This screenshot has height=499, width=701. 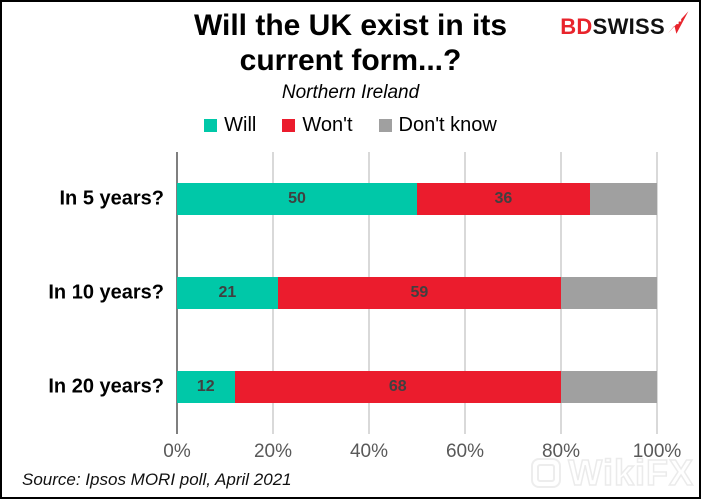 What do you see at coordinates (106, 386) in the screenshot?
I see `category-label: In 20 years?` at bounding box center [106, 386].